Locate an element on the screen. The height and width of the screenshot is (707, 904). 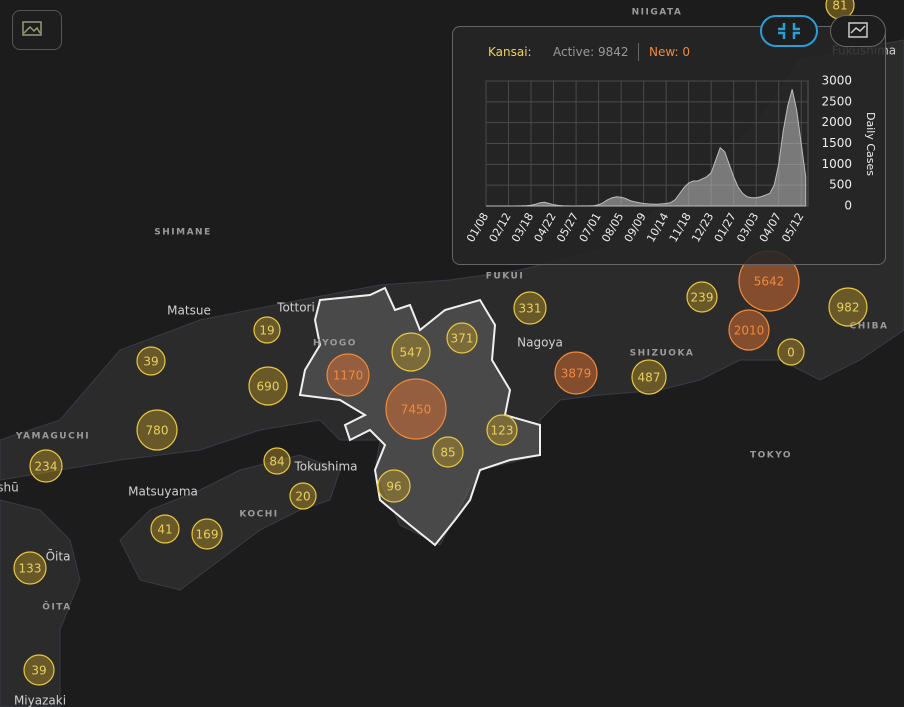
cluster-count: 85 is located at coordinates (447, 453).